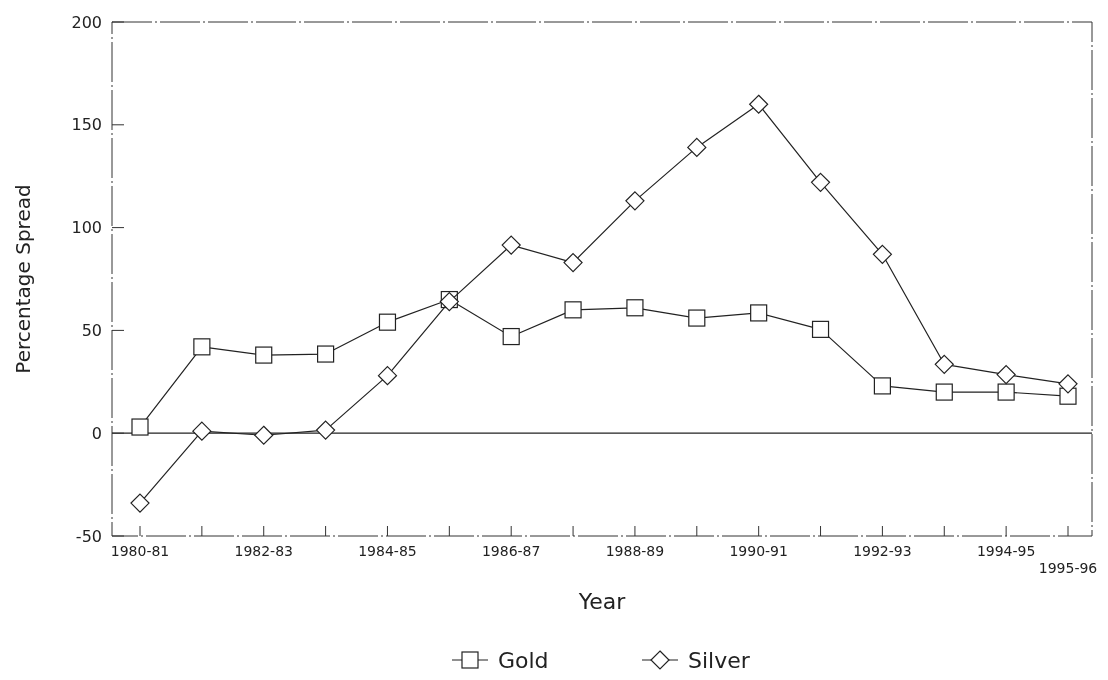 The width and height of the screenshot is (1108, 680). What do you see at coordinates (86, 125) in the screenshot?
I see `y-tick-label: 150` at bounding box center [86, 125].